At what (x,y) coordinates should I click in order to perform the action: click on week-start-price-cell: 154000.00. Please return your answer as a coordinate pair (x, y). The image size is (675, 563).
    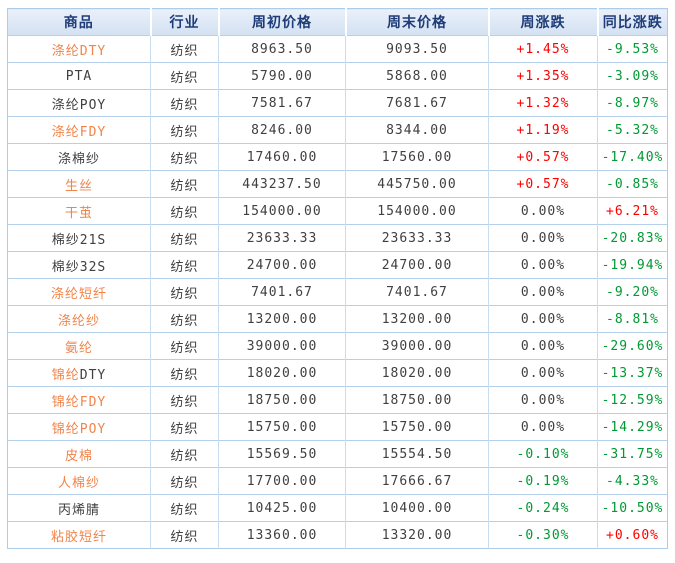
    Looking at the image, I should click on (282, 211).